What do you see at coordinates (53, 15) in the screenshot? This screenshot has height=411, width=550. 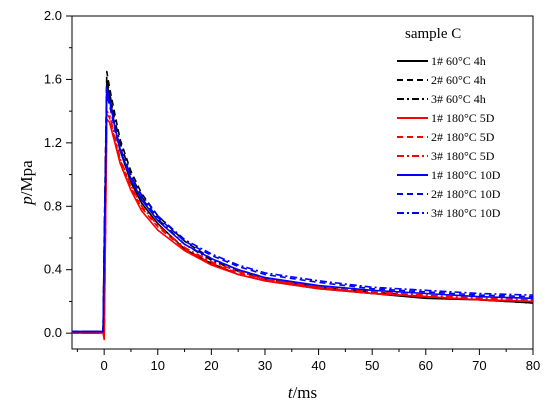 I see `y-tick-label: 2.0` at bounding box center [53, 15].